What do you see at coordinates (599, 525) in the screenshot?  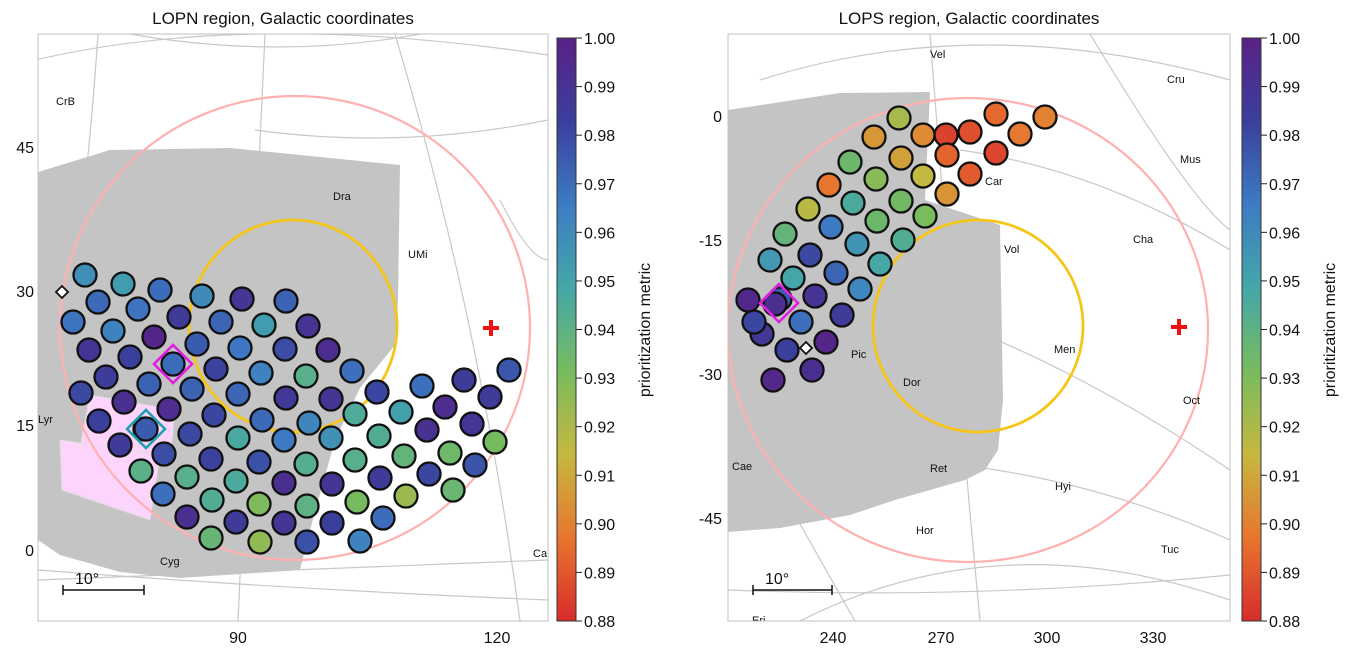 I see `colorbar-tick-label: 0.90` at bounding box center [599, 525].